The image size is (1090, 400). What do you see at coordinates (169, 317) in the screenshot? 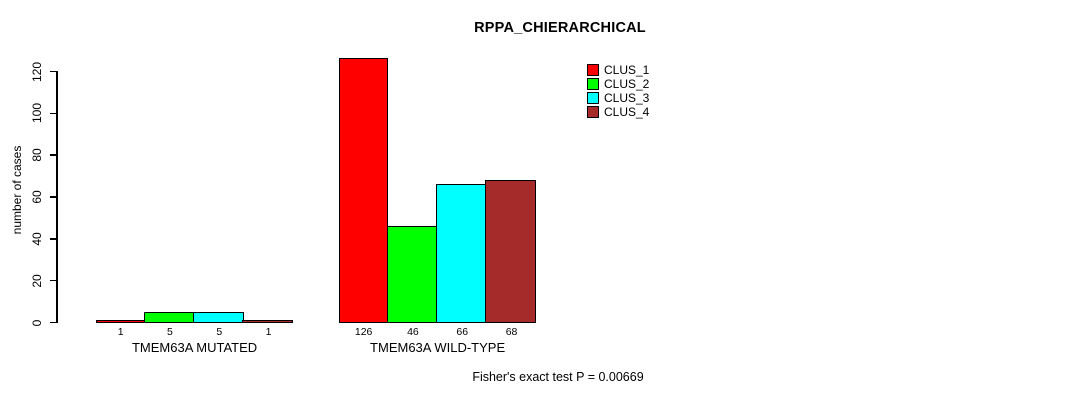
I see `bar-clus-2-group1` at bounding box center [169, 317].